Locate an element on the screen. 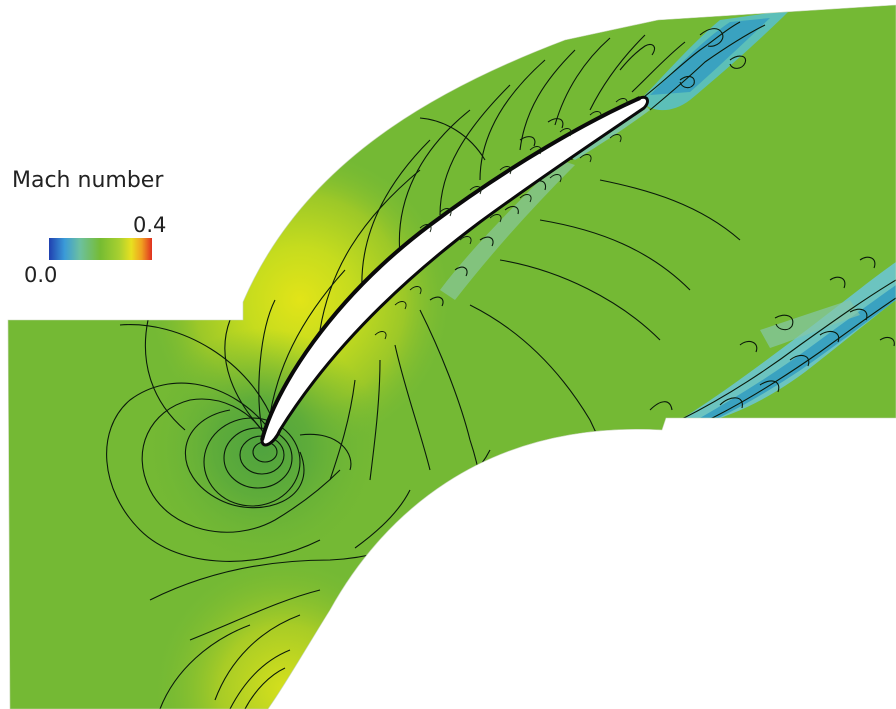 Image resolution: width=896 pixels, height=709 pixels. legend-title: Mach number is located at coordinates (87, 180).